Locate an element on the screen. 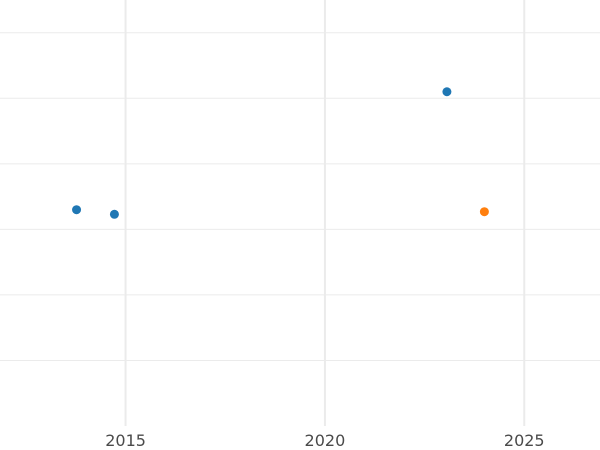 This screenshot has height=450, width=600. x-axis-ticks: 2015 2020 2025 is located at coordinates (324, 440).